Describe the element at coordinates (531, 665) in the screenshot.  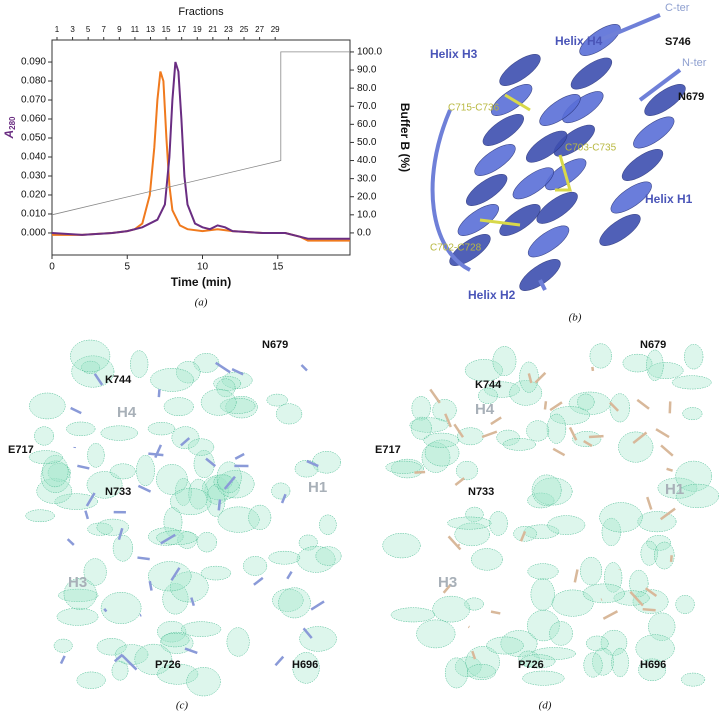
I see `panel-label: P726` at that location.